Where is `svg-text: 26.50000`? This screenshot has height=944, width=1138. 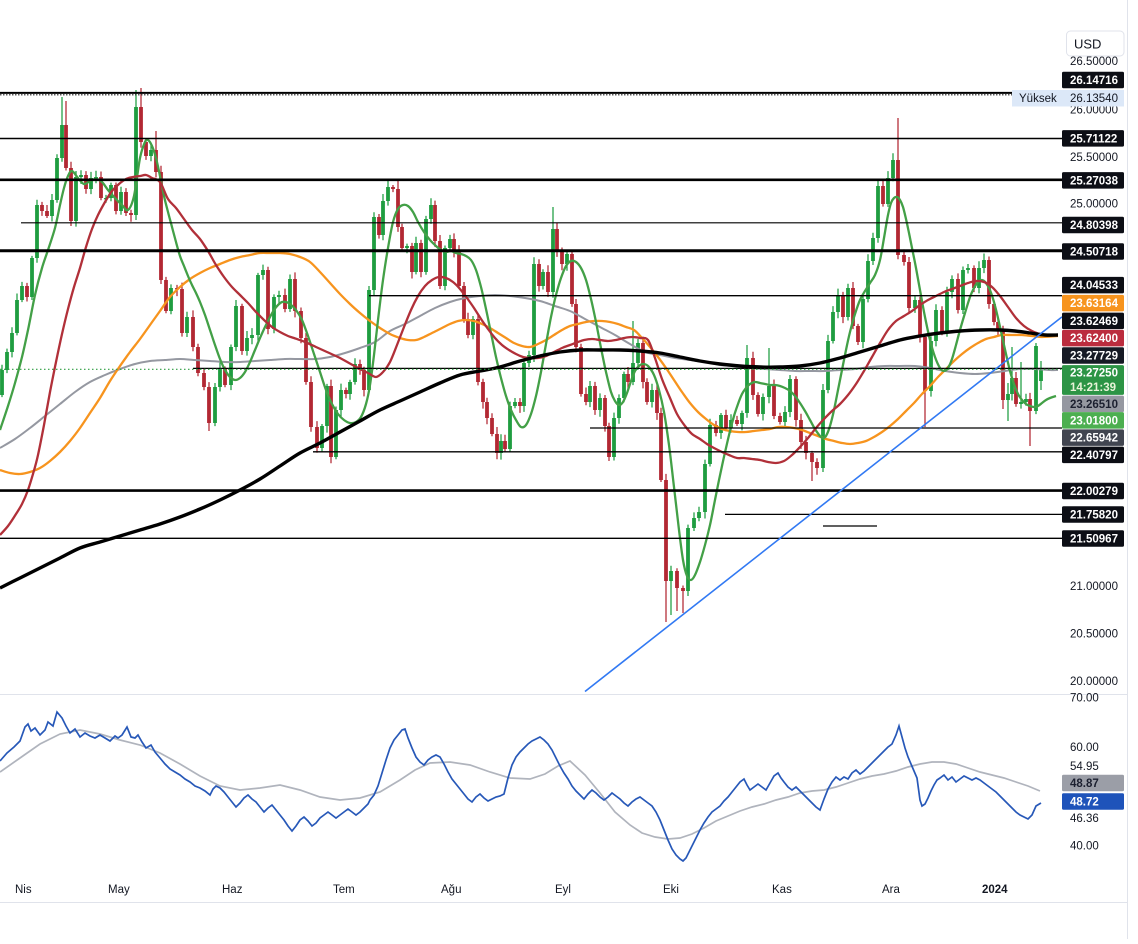
svg-text: 26.50000 is located at coordinates (1094, 62).